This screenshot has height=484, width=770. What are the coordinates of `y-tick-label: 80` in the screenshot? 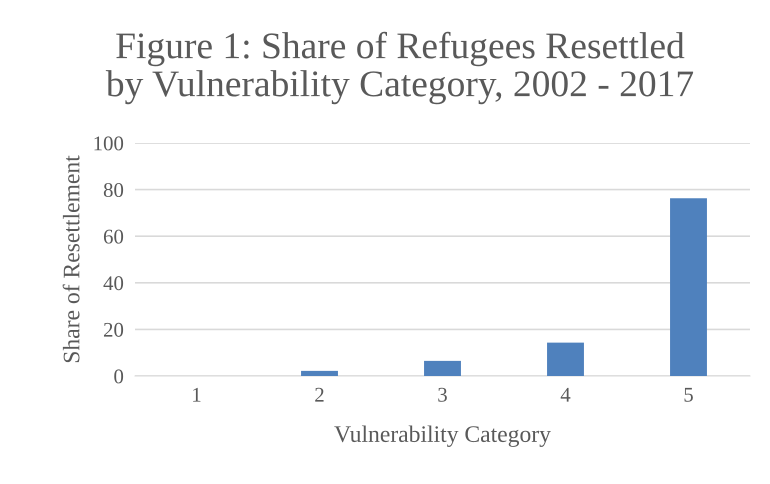 It's located at (114, 190).